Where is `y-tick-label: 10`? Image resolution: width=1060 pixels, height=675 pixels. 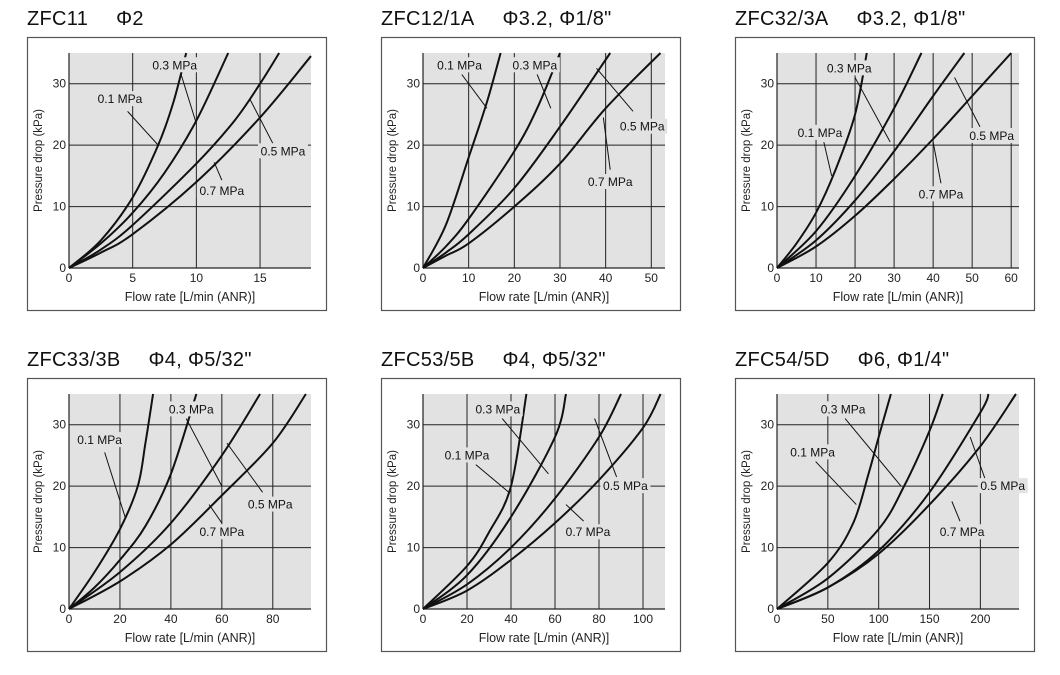 y-tick-label: 10 is located at coordinates (60, 548).